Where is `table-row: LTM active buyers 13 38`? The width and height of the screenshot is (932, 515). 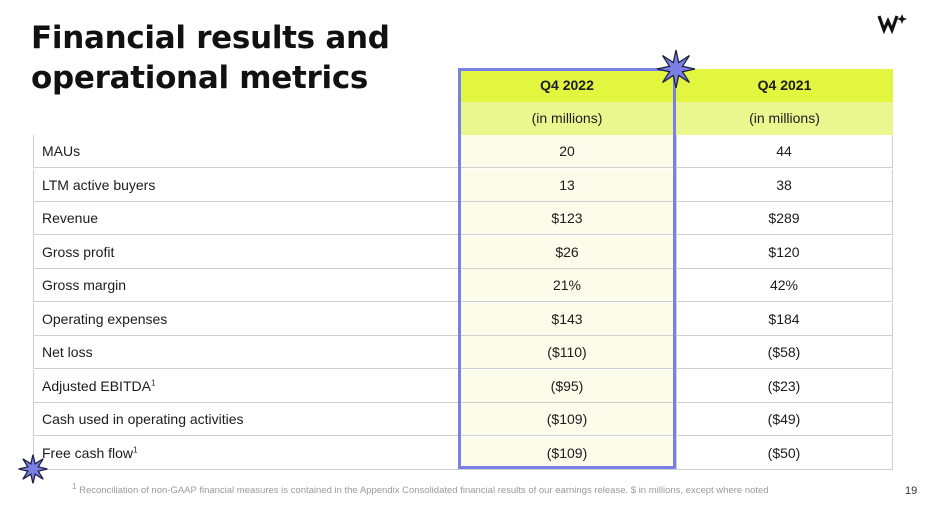
table-row: LTM active buyers 13 38 is located at coordinates (463, 185).